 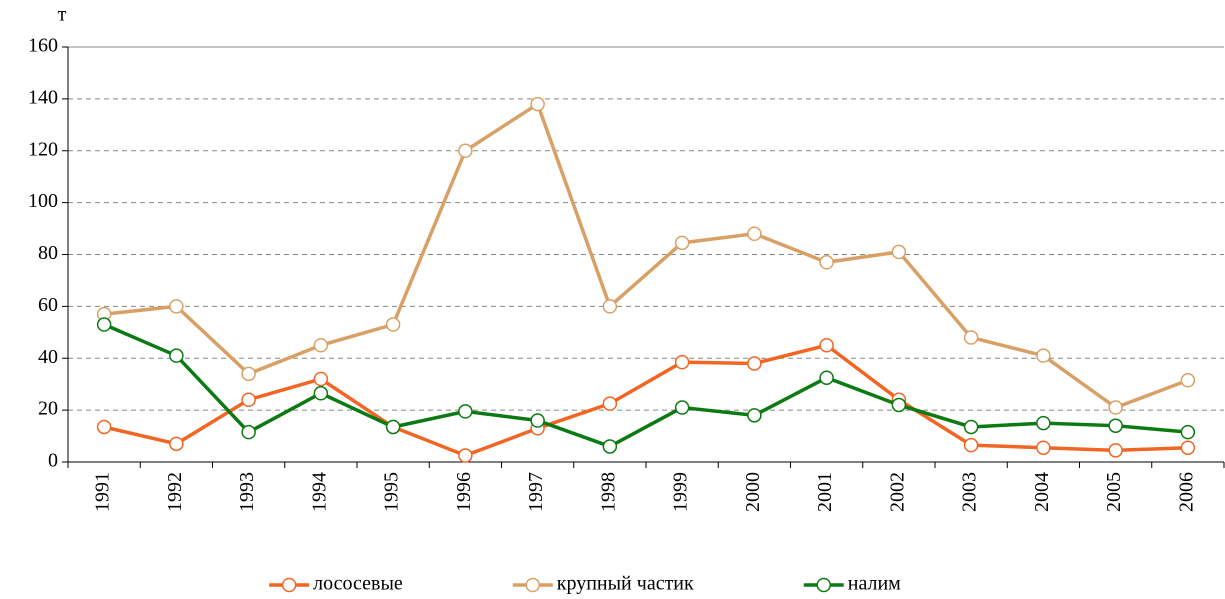 I want to click on x-tick-label: 1997, so click(x=536, y=492).